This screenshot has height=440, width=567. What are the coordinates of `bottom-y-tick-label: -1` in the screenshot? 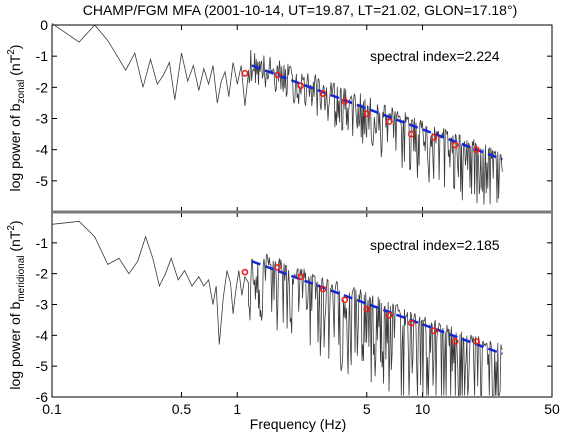 It's located at (42, 243).